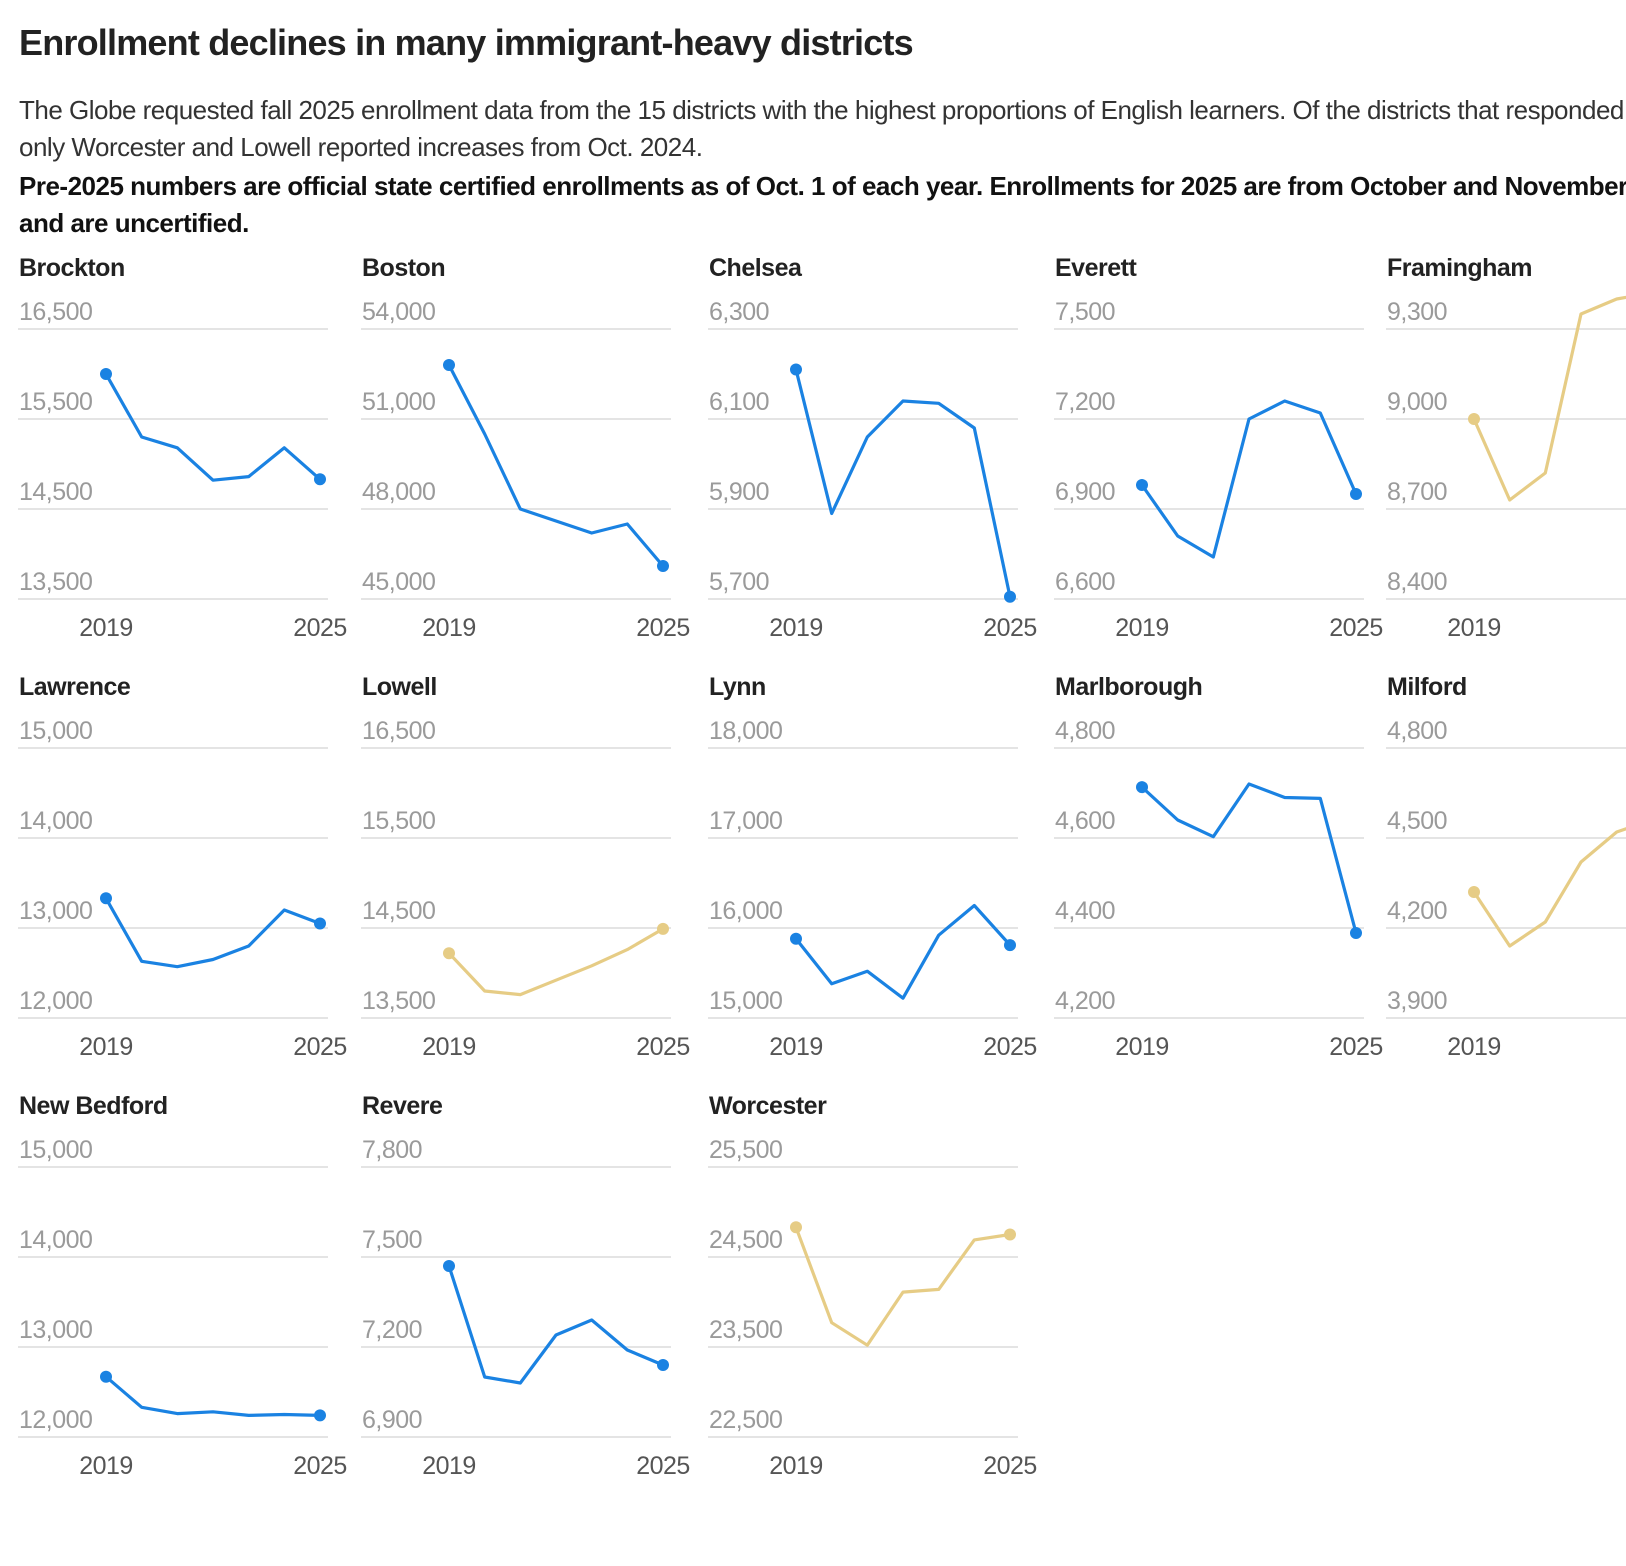  What do you see at coordinates (1417, 582) in the screenshot?
I see `y-tick-label: 8,400` at bounding box center [1417, 582].